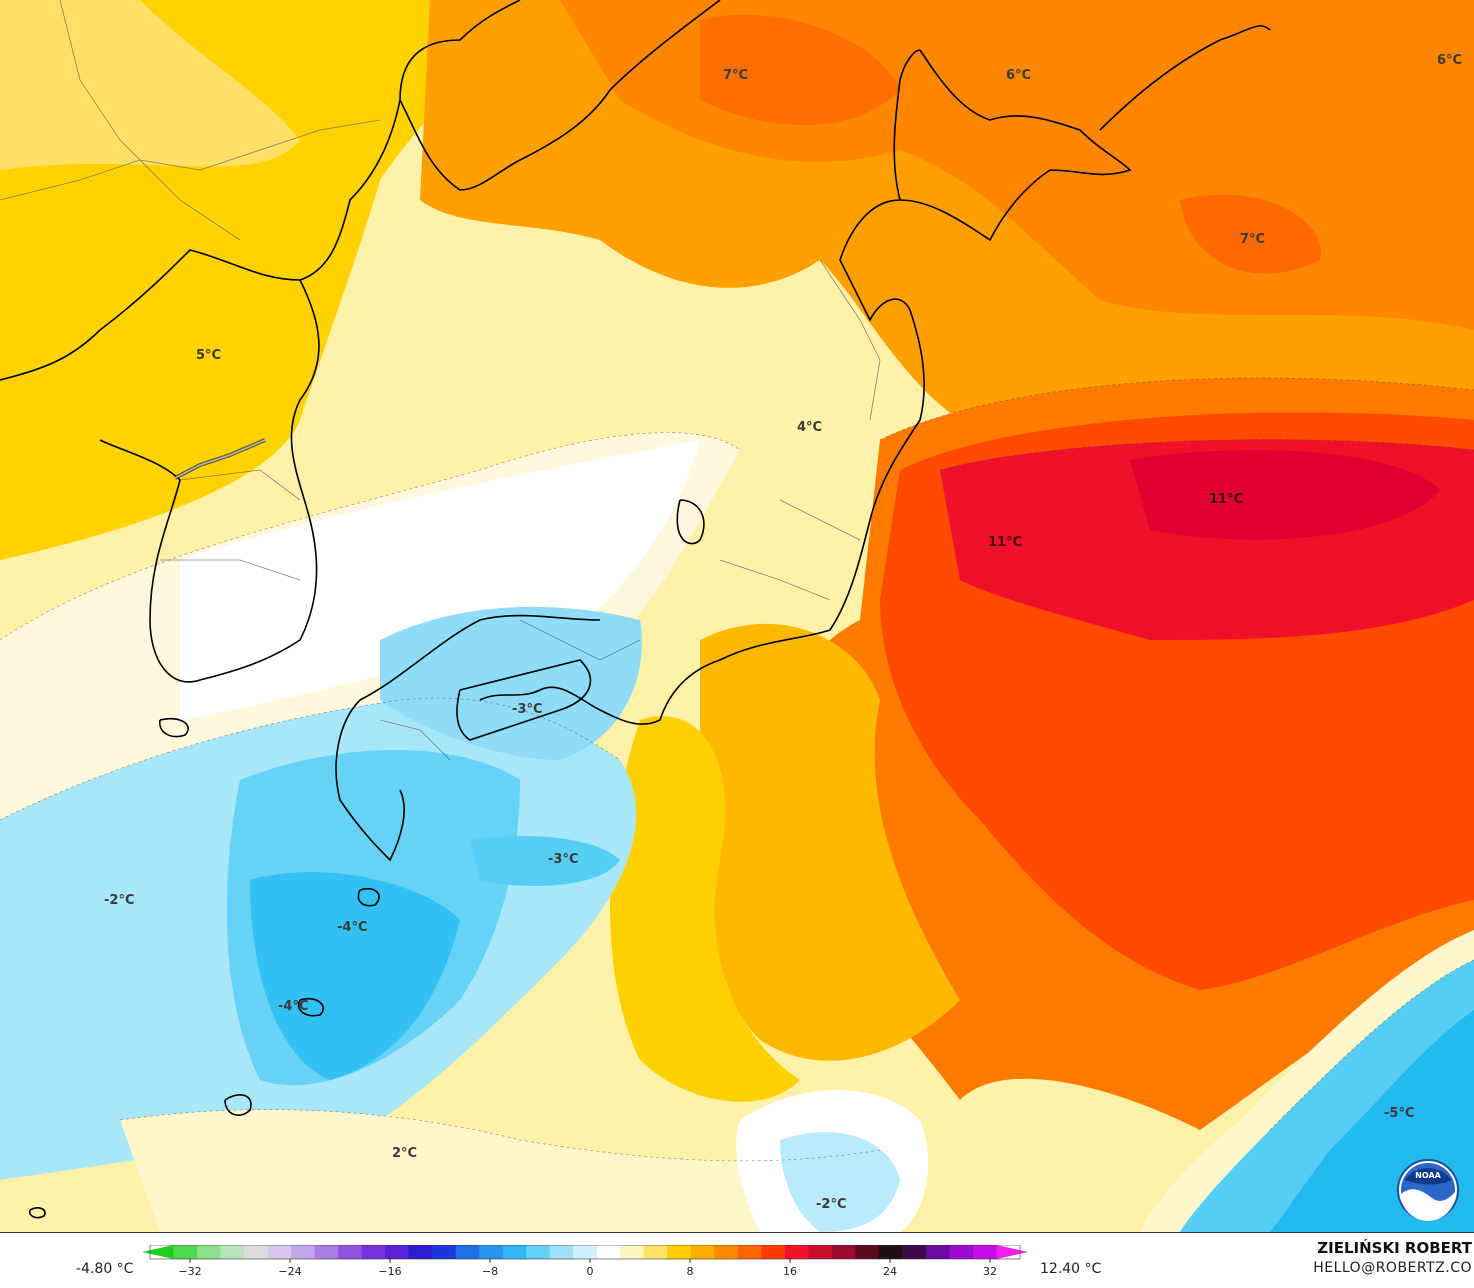 This screenshot has height=1288, width=1474. I want to click on temp-label: 2°C, so click(404, 1153).